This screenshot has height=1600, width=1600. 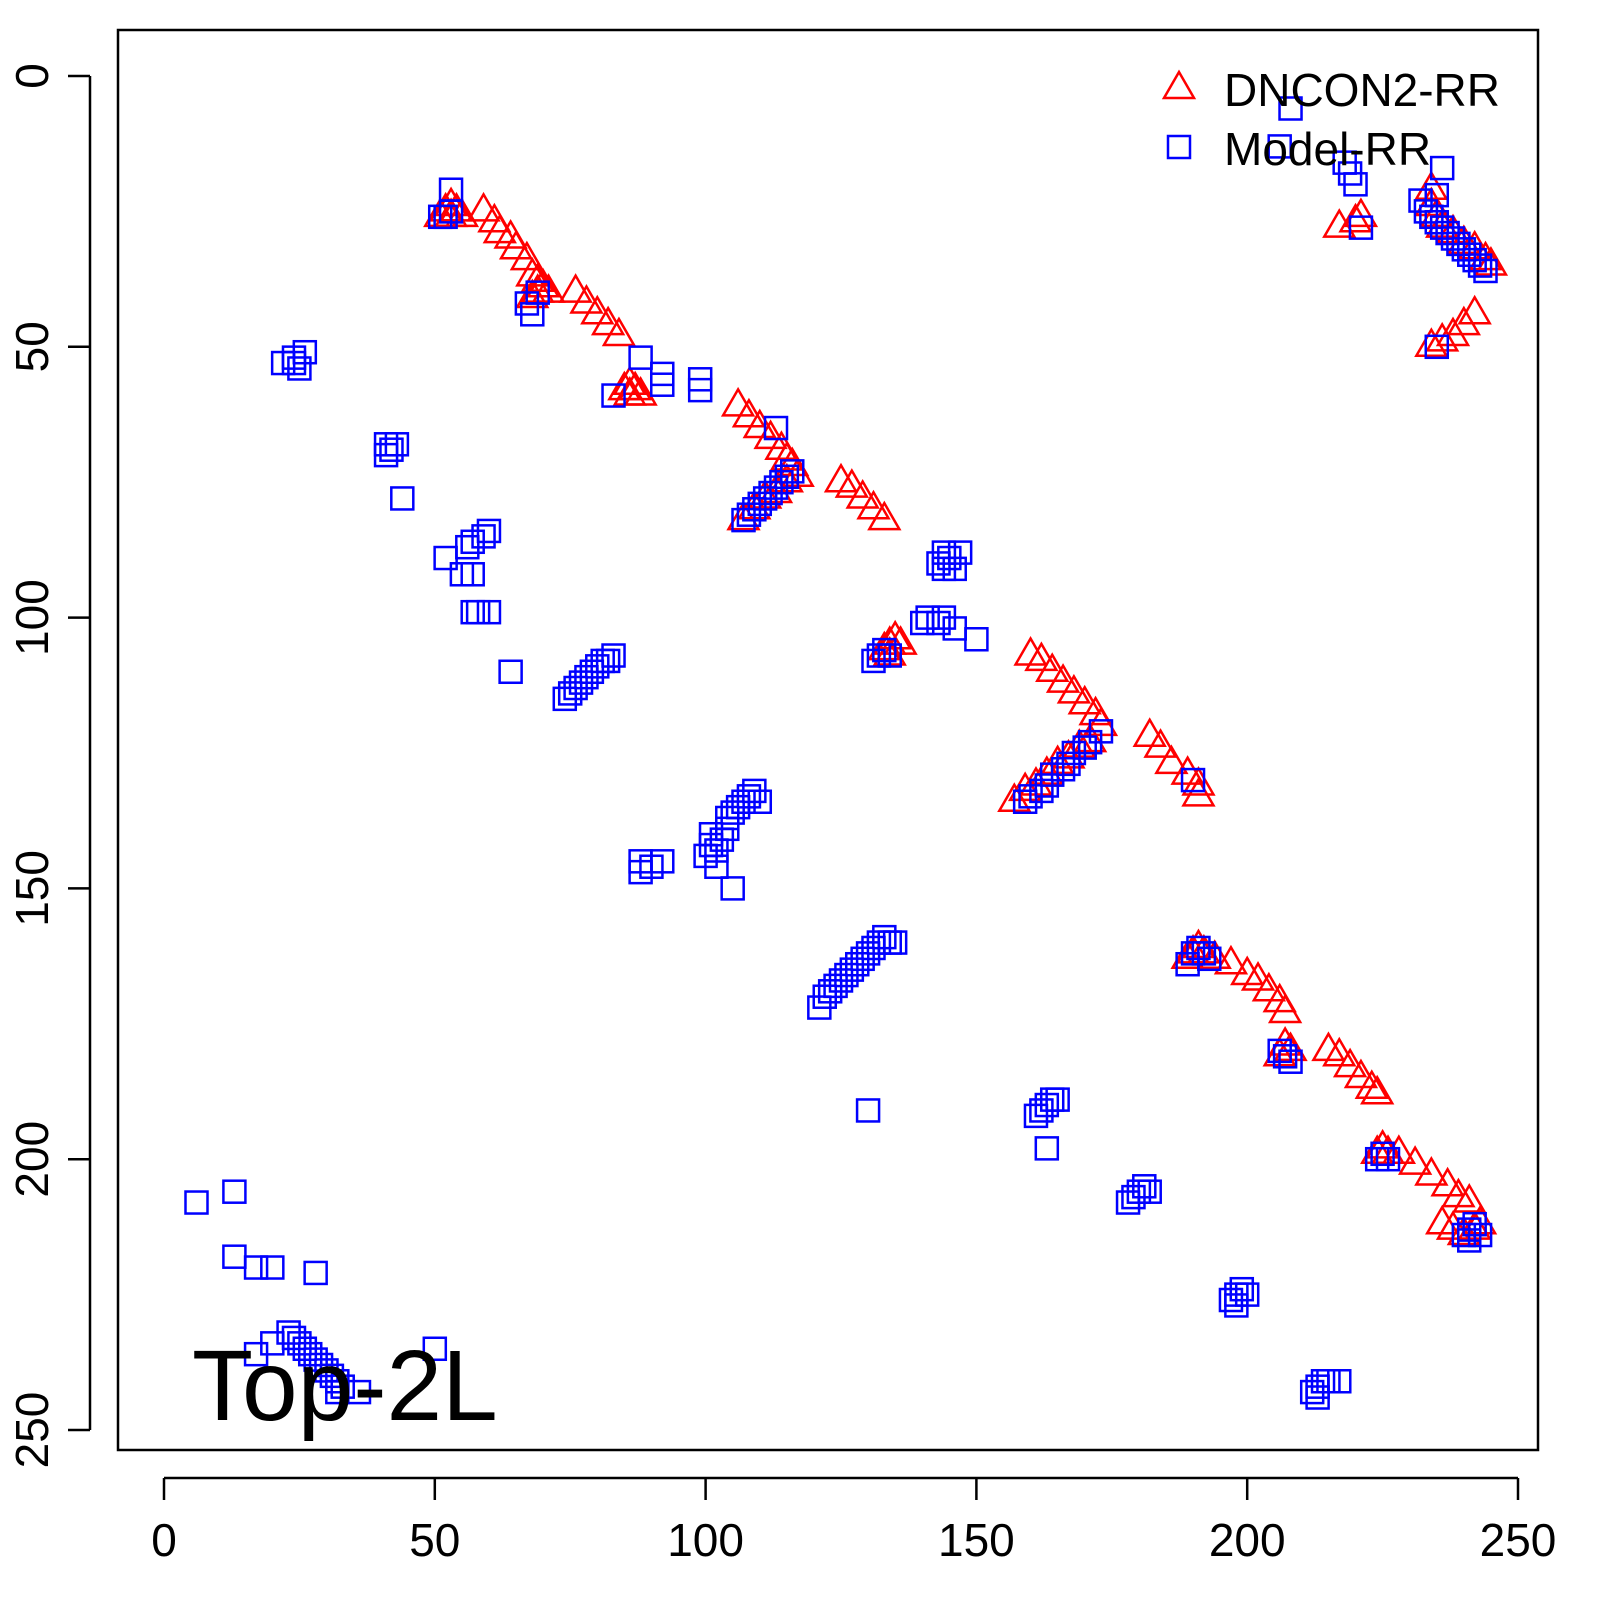 I want to click on legend-label-model: Model-RR, so click(x=1327, y=149).